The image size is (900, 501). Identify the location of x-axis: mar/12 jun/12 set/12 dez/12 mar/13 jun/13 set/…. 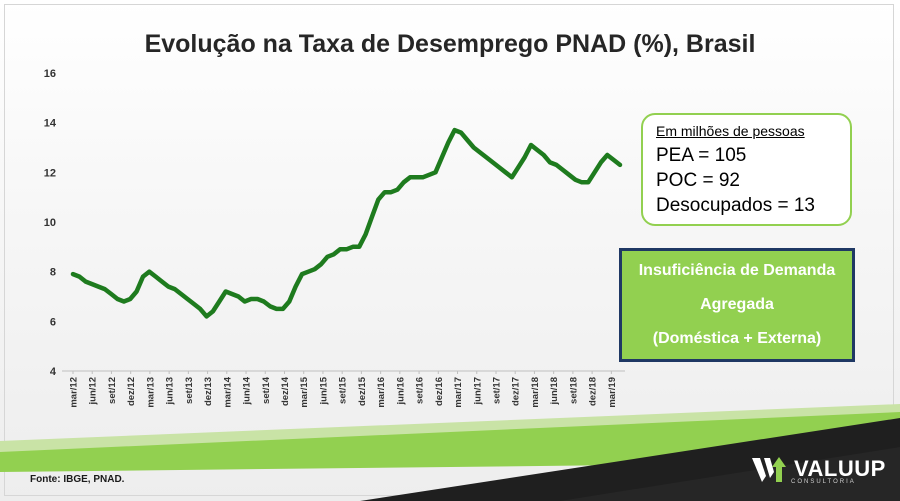
(343, 389).